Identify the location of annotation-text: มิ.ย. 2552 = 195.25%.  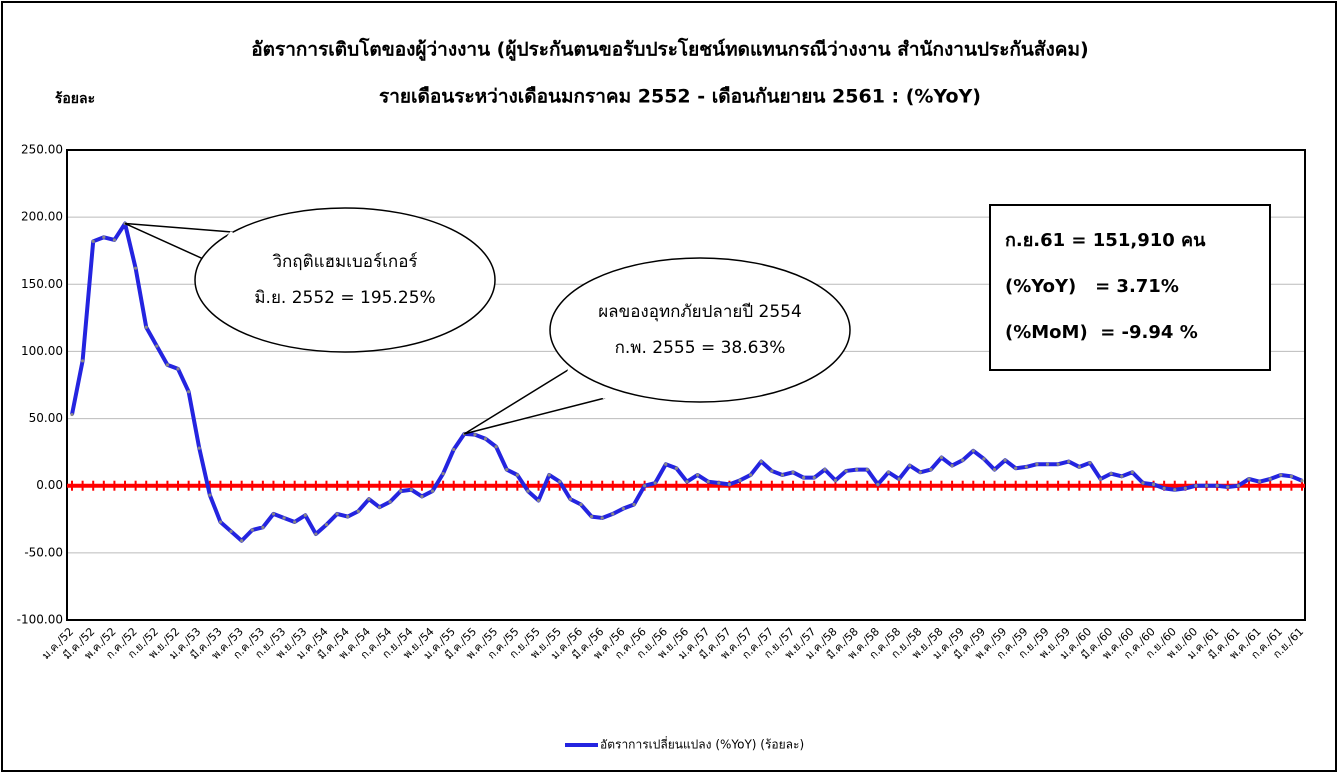
(344, 298).